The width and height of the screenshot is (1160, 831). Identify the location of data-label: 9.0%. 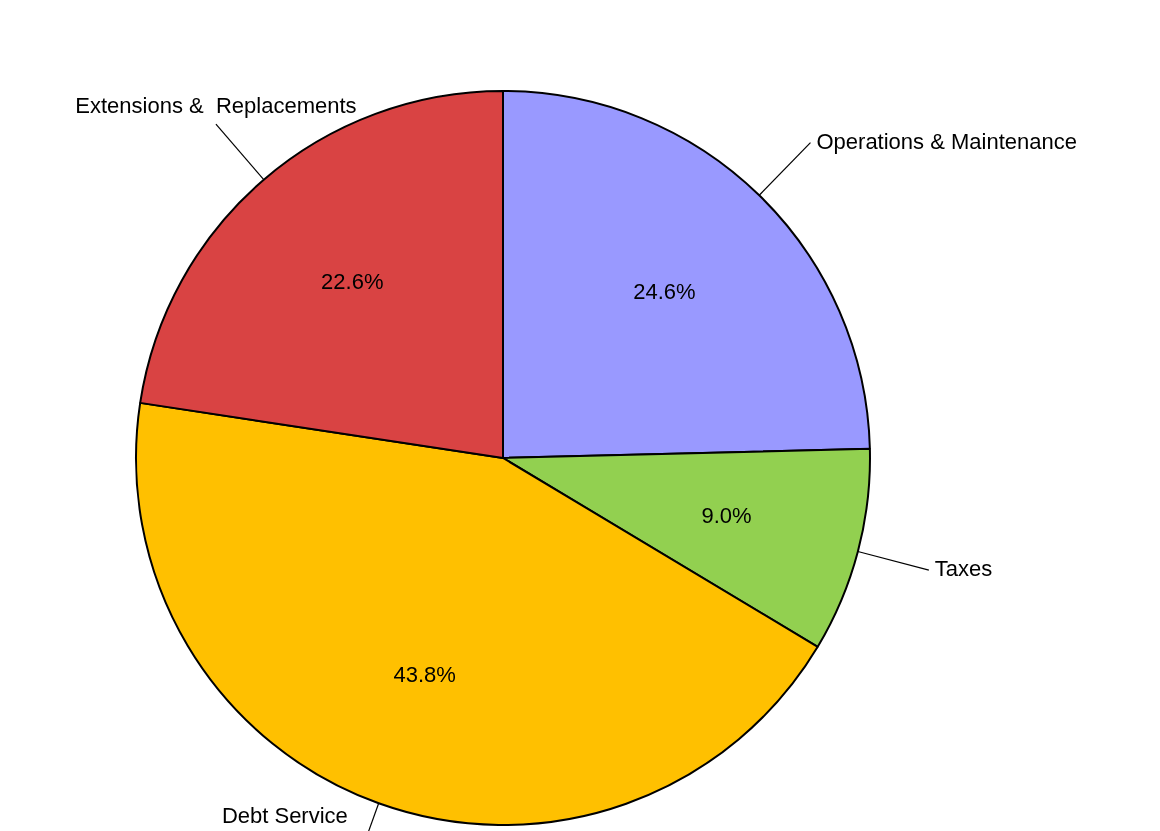
(726, 515).